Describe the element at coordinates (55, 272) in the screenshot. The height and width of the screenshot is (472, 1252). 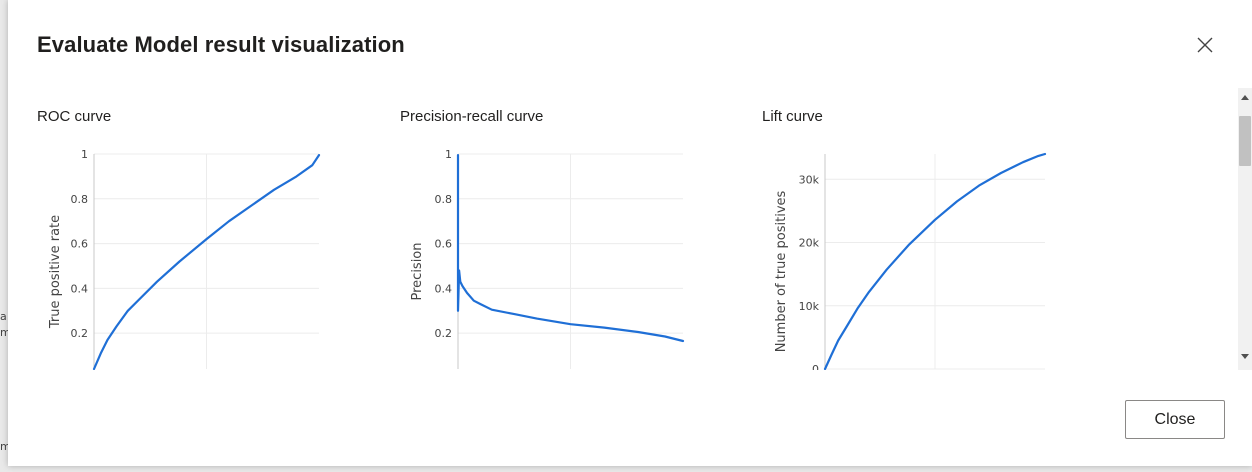
I see `y-axis-label: True positive rate` at that location.